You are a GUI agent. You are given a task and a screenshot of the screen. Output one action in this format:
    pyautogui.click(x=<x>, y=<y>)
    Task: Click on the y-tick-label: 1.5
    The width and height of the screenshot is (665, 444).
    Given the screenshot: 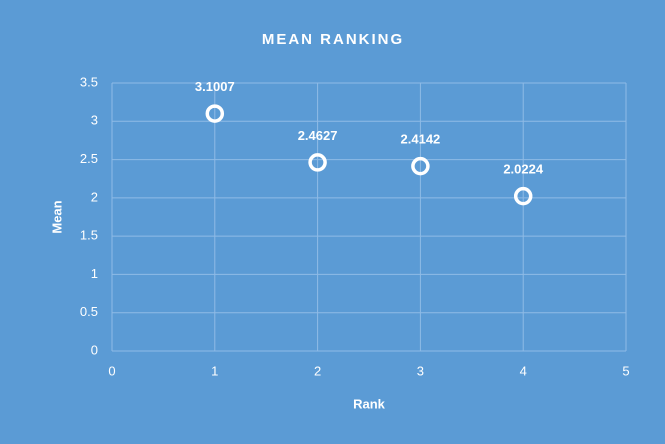 What is the action you would take?
    pyautogui.click(x=89, y=235)
    